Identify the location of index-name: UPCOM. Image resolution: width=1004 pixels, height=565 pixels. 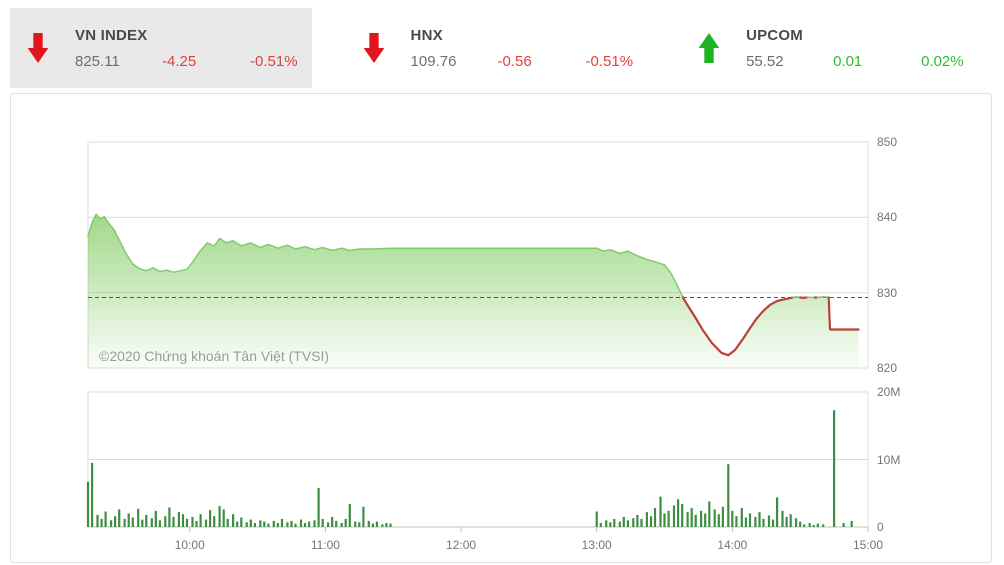
(774, 35).